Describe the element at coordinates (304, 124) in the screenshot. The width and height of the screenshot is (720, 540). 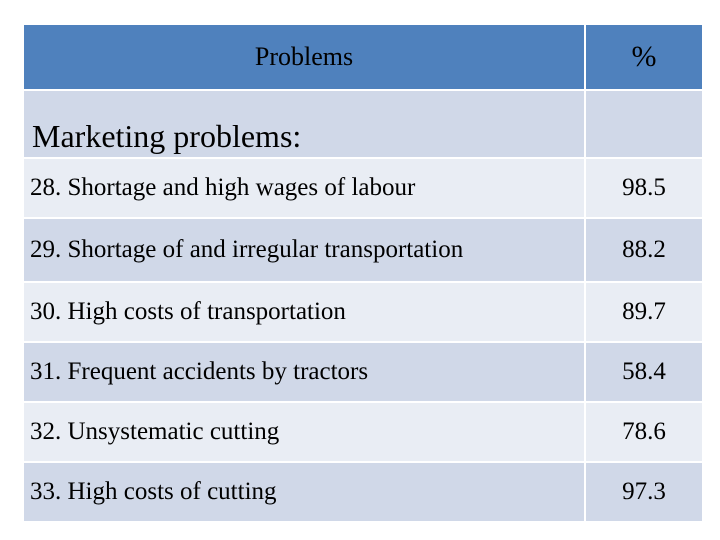
I see `section-title: Marketing problems:` at that location.